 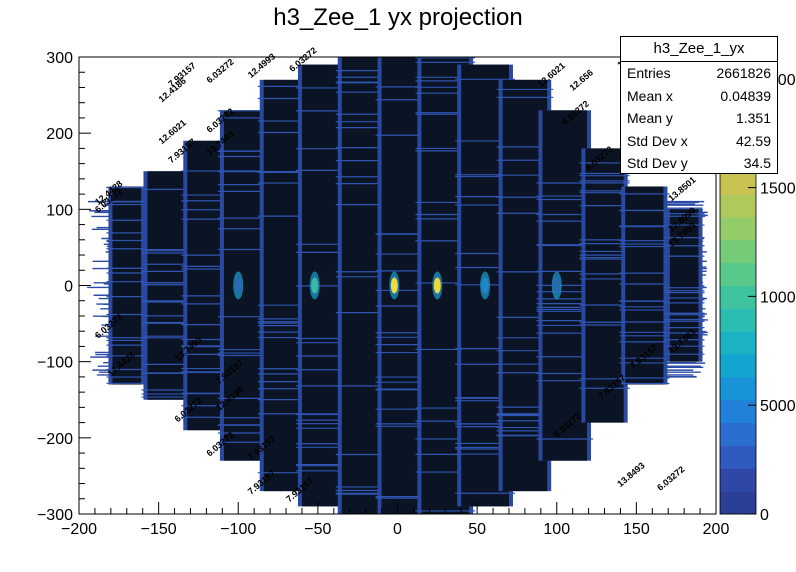 What do you see at coordinates (55, 515) in the screenshot?
I see `y-tick-label: −300` at bounding box center [55, 515].